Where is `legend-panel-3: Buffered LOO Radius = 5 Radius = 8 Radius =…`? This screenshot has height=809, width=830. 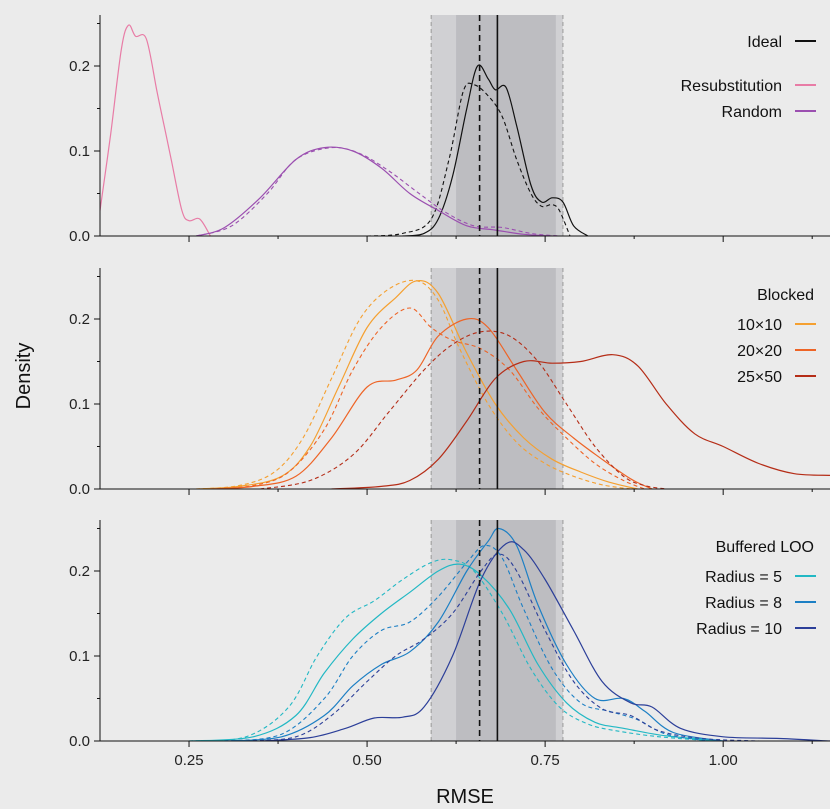
legend-panel-3: Buffered LOO Radius = 5 Radius = 8 Radius =… is located at coordinates (756, 588).